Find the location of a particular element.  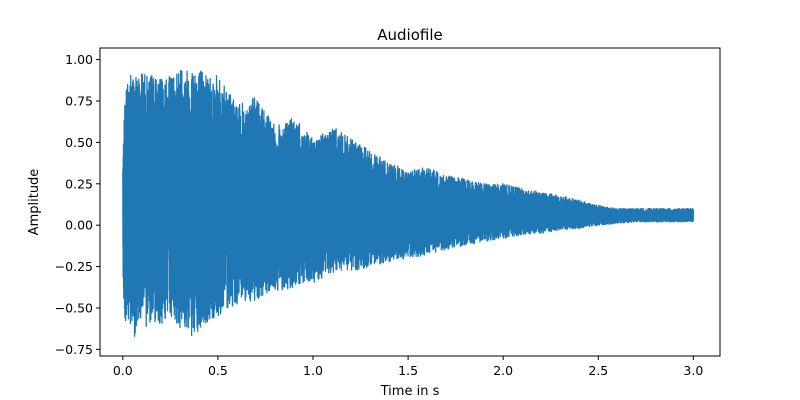

y-tick-label: 1.00 is located at coordinates (79, 59).